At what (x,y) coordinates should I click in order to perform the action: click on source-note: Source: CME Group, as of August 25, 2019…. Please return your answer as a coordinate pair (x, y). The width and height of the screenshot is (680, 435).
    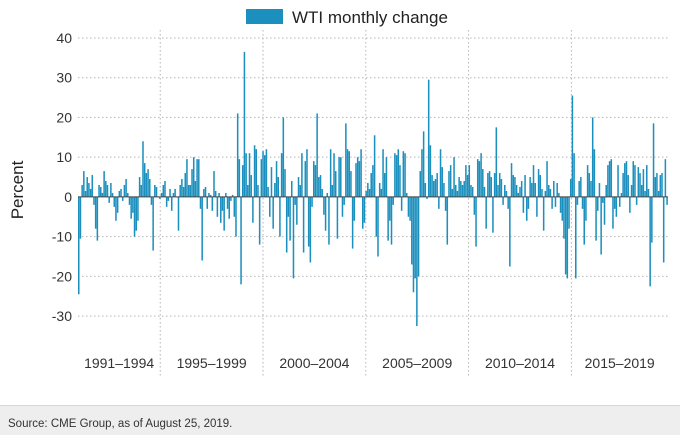
    Looking at the image, I should click on (120, 424).